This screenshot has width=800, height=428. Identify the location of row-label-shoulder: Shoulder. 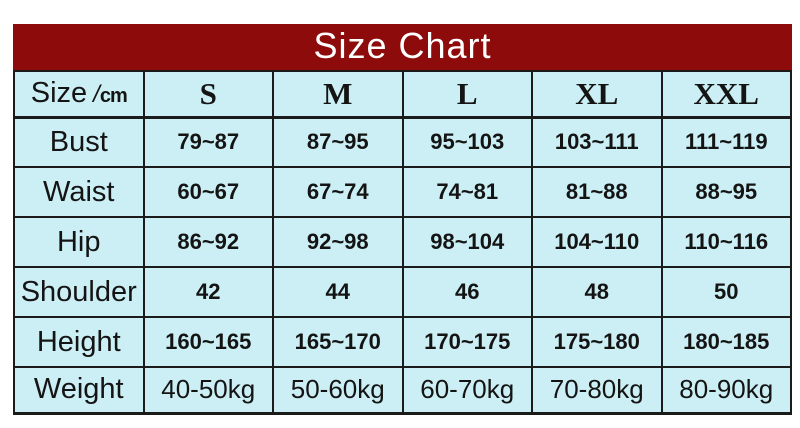
(79, 292).